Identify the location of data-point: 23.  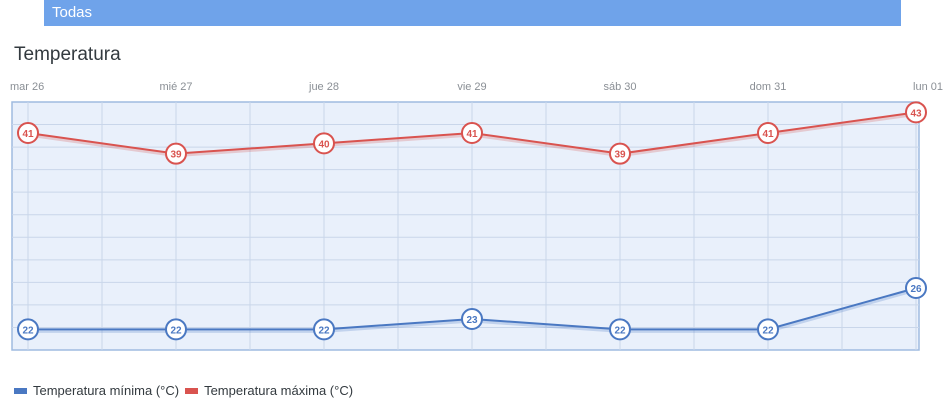
(472, 319).